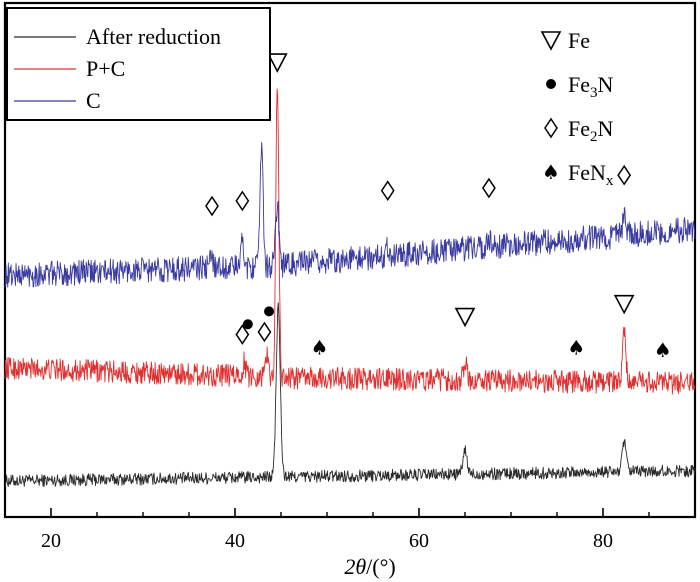 The image size is (700, 582). What do you see at coordinates (350, 530) in the screenshot?
I see `x-axis: 20 40 60 80` at bounding box center [350, 530].